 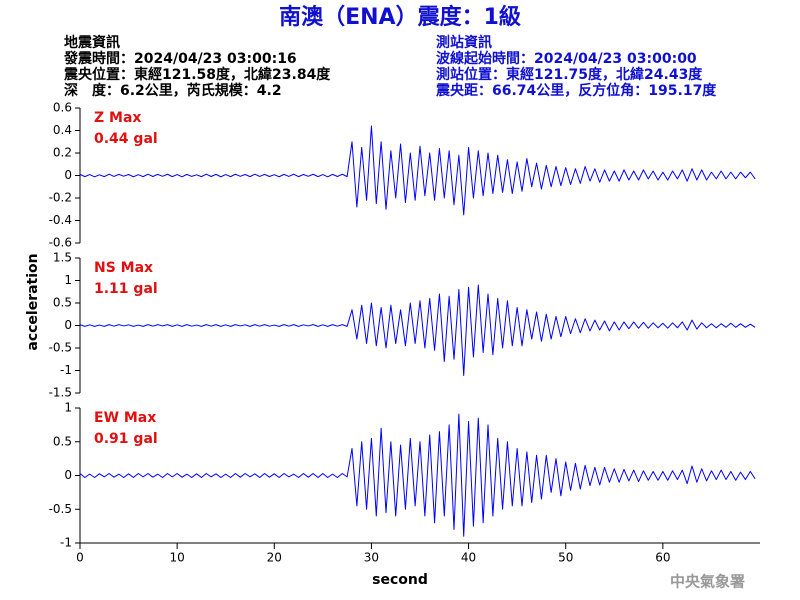 What do you see at coordinates (62, 130) in the screenshot?
I see `y-tick-label: 0.4` at bounding box center [62, 130].